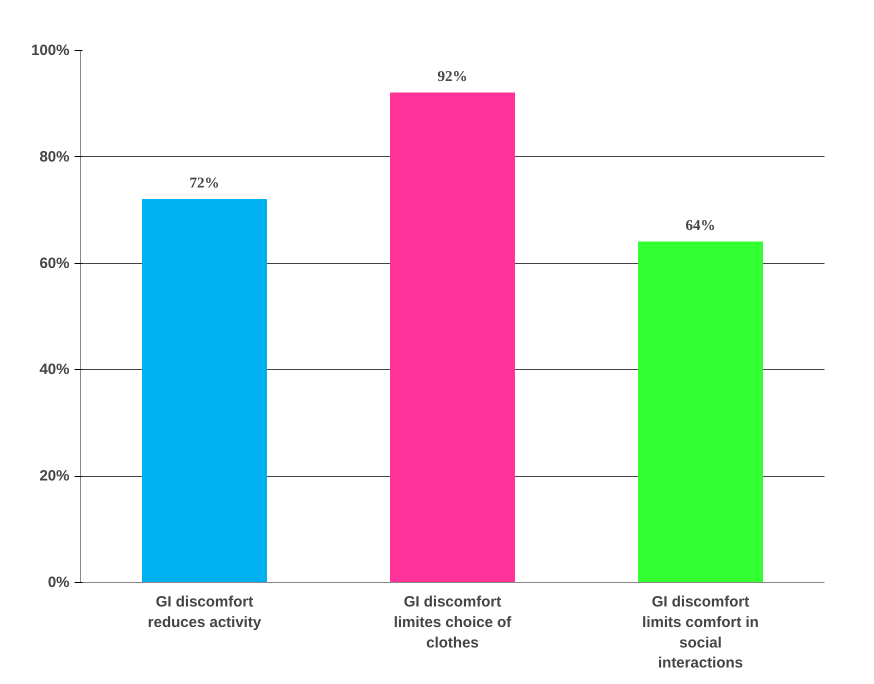 This screenshot has height=684, width=874. I want to click on x-tick-label: GI discomfort limites choice of clothes, so click(453, 623).